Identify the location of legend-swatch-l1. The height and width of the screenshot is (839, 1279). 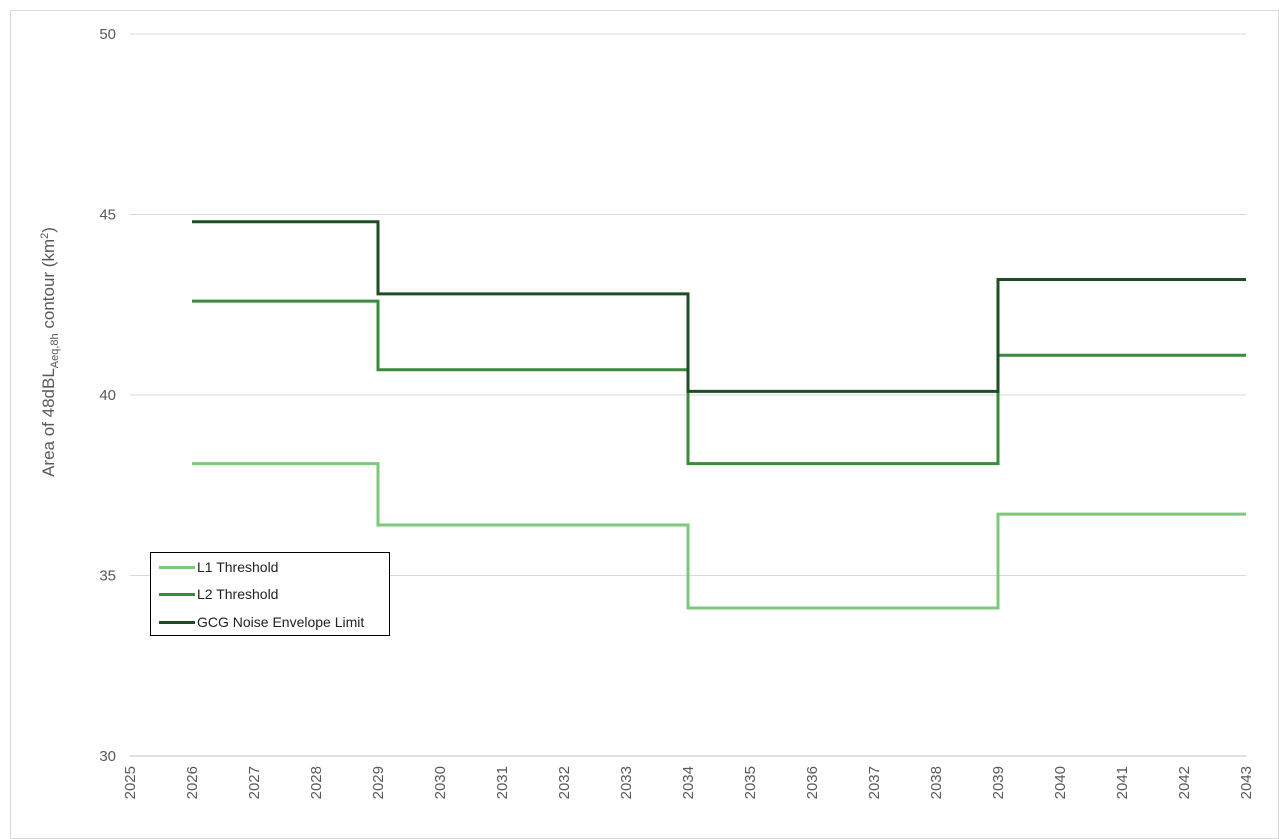
(177, 567).